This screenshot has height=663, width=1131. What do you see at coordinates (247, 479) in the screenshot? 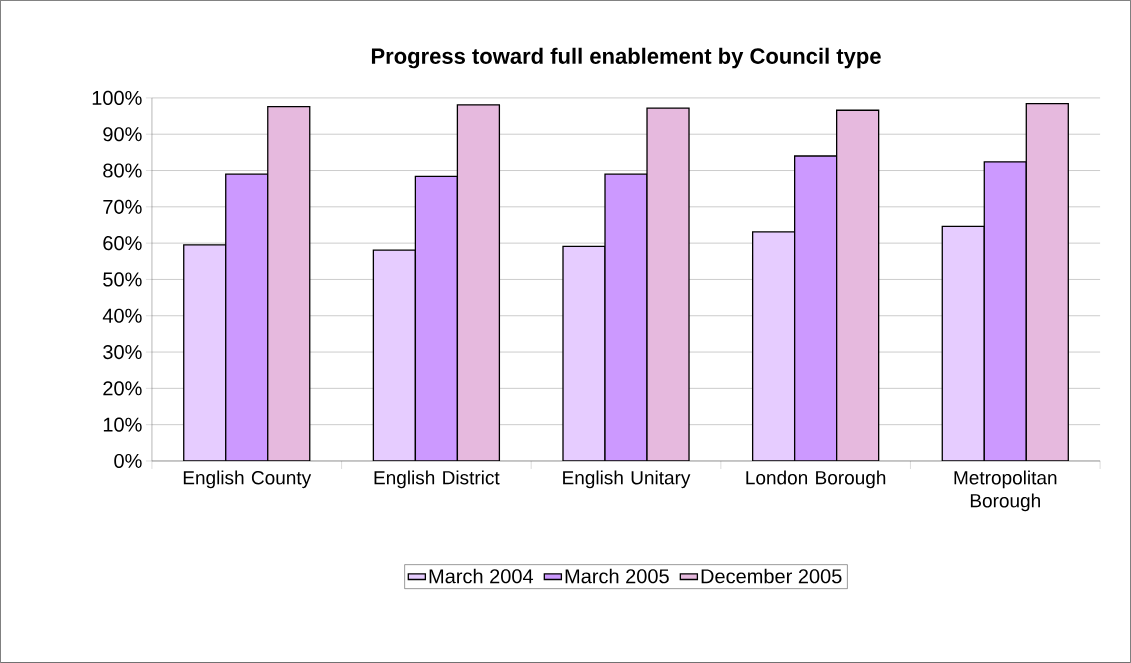
I see `x-tick-label: English County` at bounding box center [247, 479].